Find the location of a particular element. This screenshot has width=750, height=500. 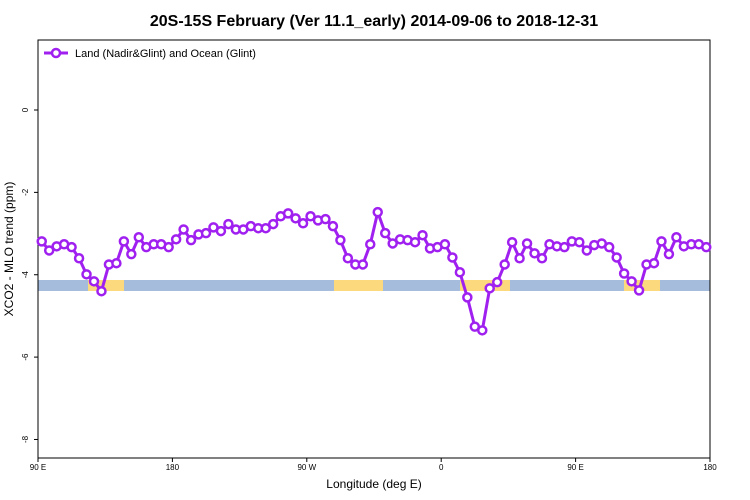

y-tick-label: -2 is located at coordinates (25, 192).